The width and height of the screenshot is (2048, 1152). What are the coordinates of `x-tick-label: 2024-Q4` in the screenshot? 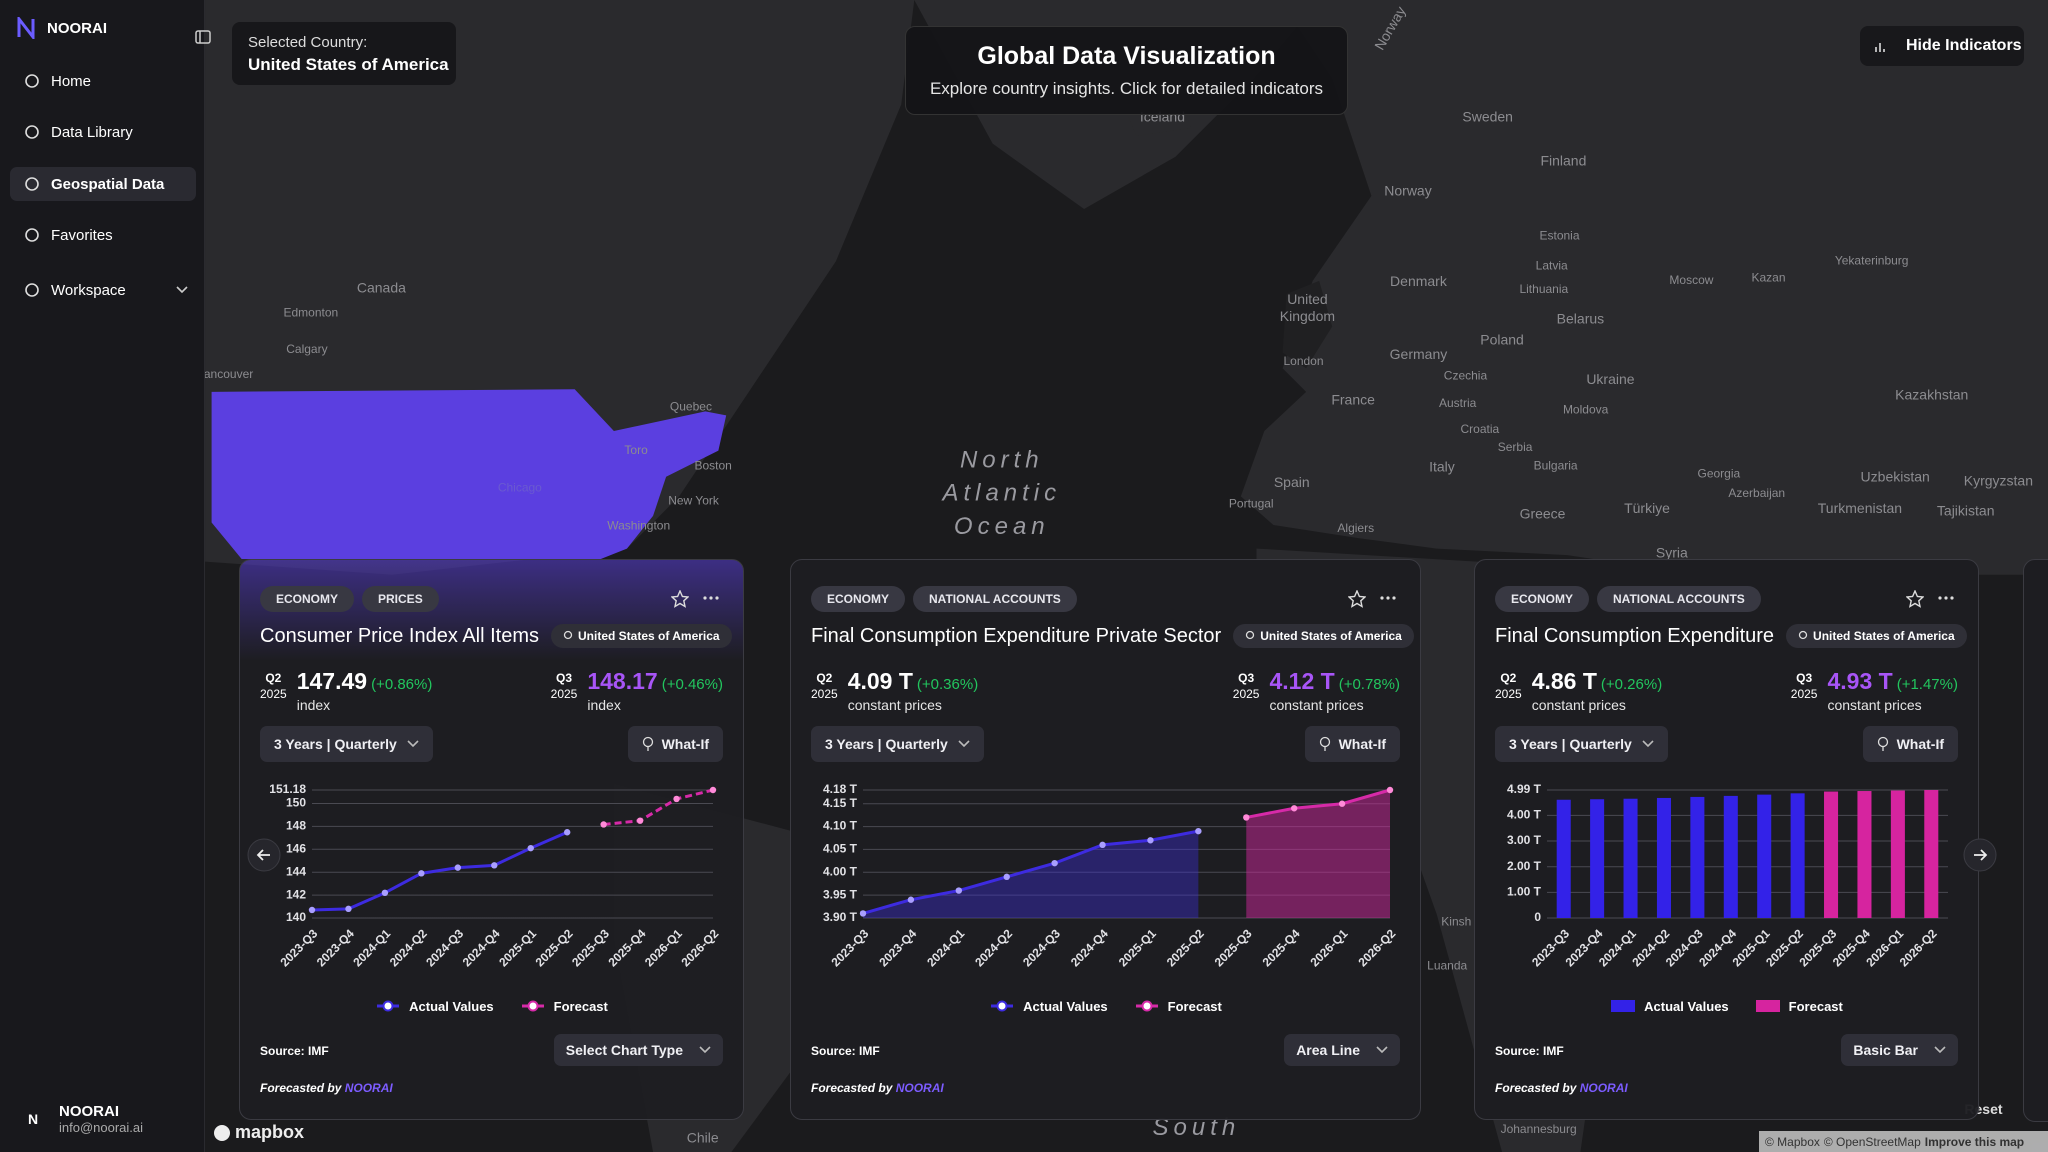 It's located at (1089, 947).